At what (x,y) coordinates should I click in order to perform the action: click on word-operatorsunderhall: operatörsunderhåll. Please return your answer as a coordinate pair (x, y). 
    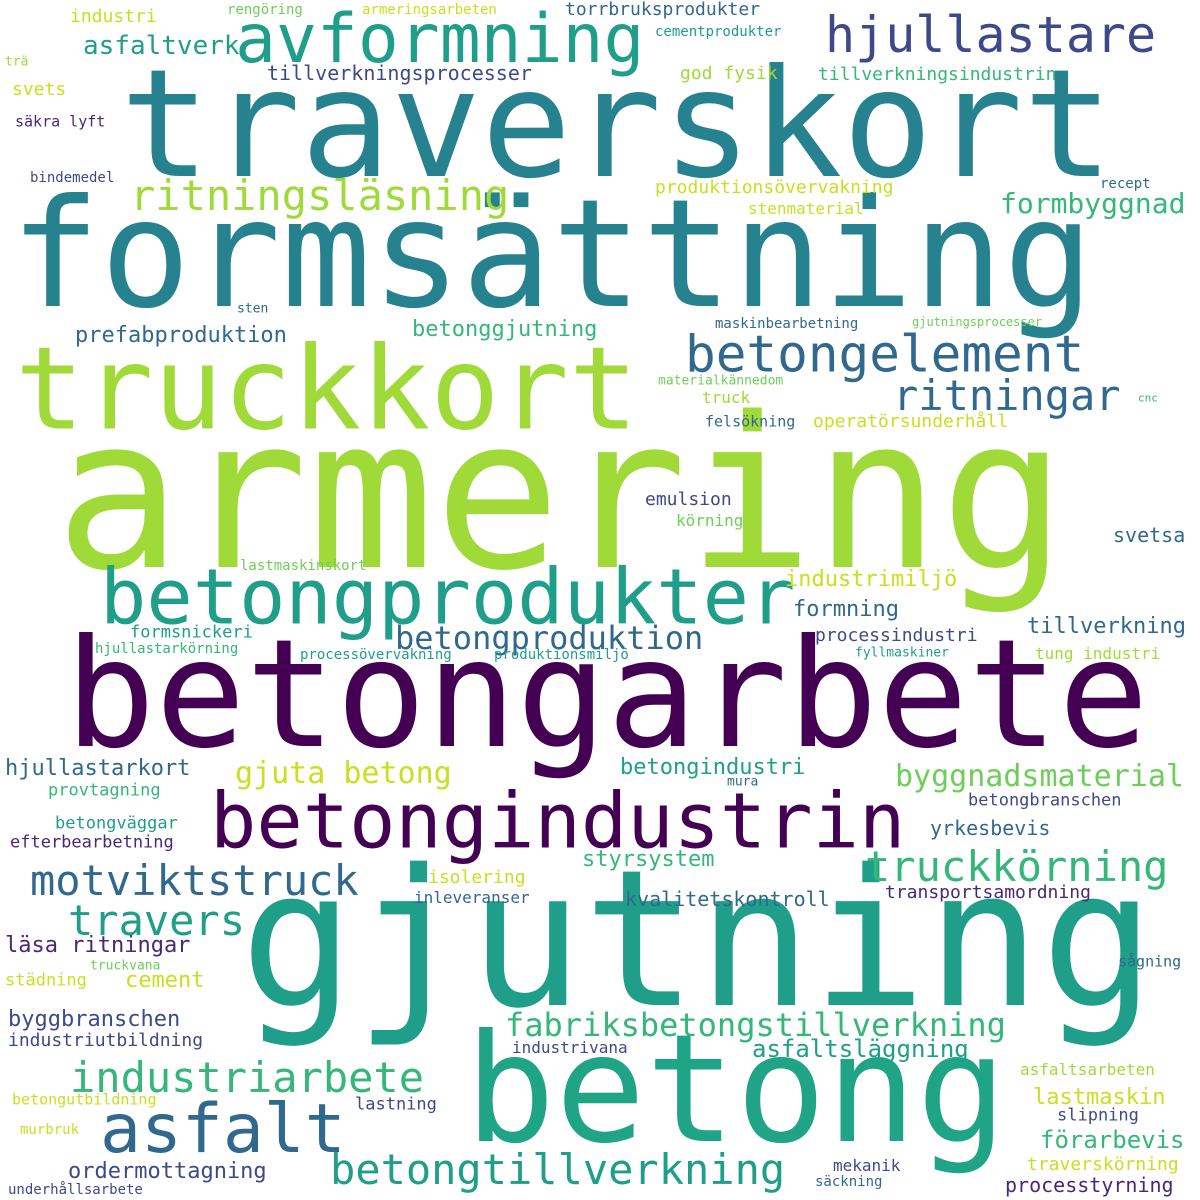
    Looking at the image, I should click on (911, 421).